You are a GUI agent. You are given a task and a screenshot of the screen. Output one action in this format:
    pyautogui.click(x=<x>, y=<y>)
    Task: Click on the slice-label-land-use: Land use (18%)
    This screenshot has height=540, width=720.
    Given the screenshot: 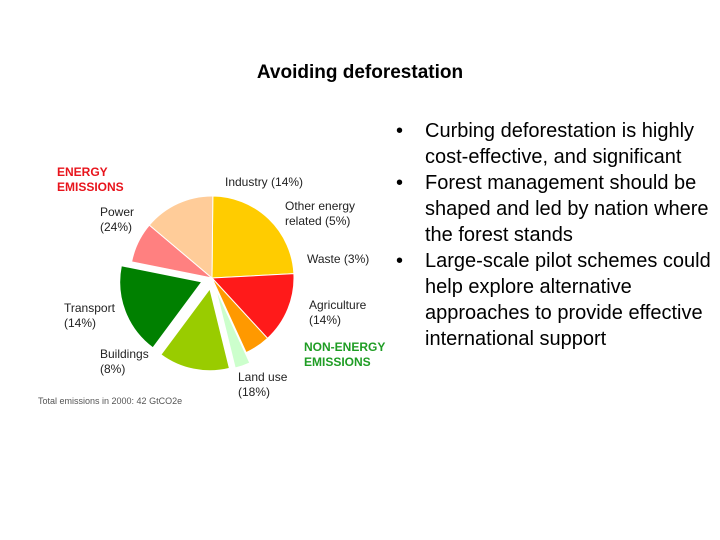 What is the action you would take?
    pyautogui.click(x=262, y=385)
    